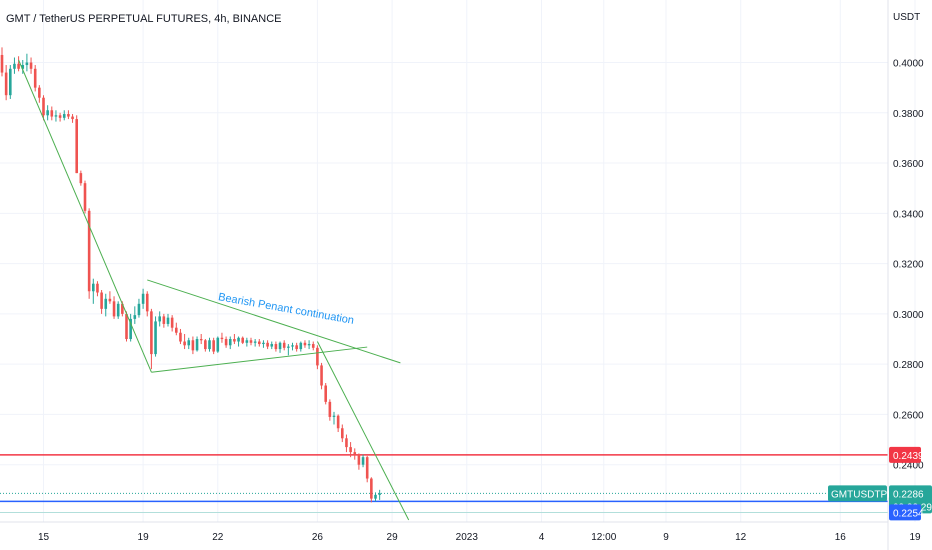  I want to click on time-tick-label: 12:00, so click(603, 537).